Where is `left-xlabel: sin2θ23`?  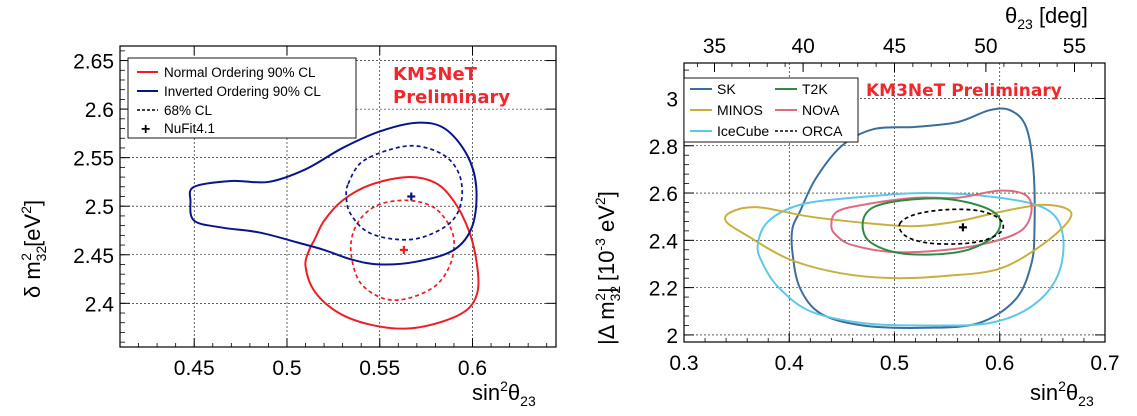
left-xlabel: sin2θ23 is located at coordinates (504, 393).